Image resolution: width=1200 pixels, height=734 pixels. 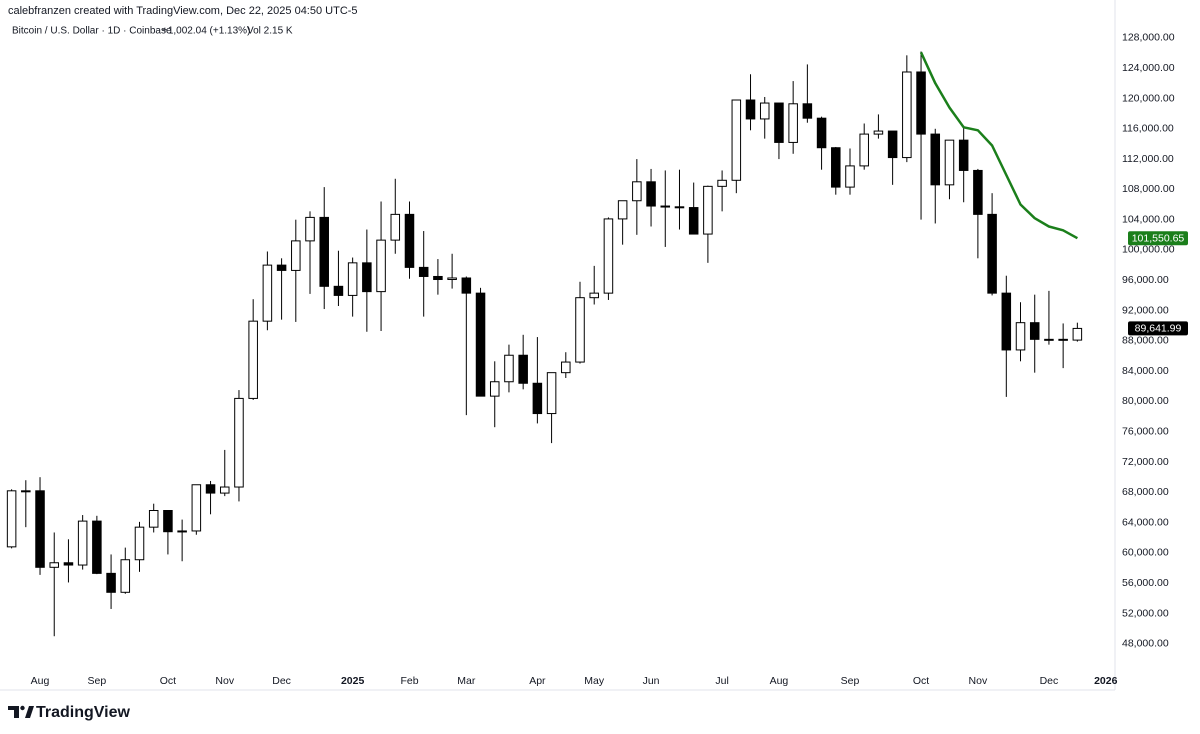 What do you see at coordinates (281, 681) in the screenshot?
I see `x-tick-label: Dec` at bounding box center [281, 681].